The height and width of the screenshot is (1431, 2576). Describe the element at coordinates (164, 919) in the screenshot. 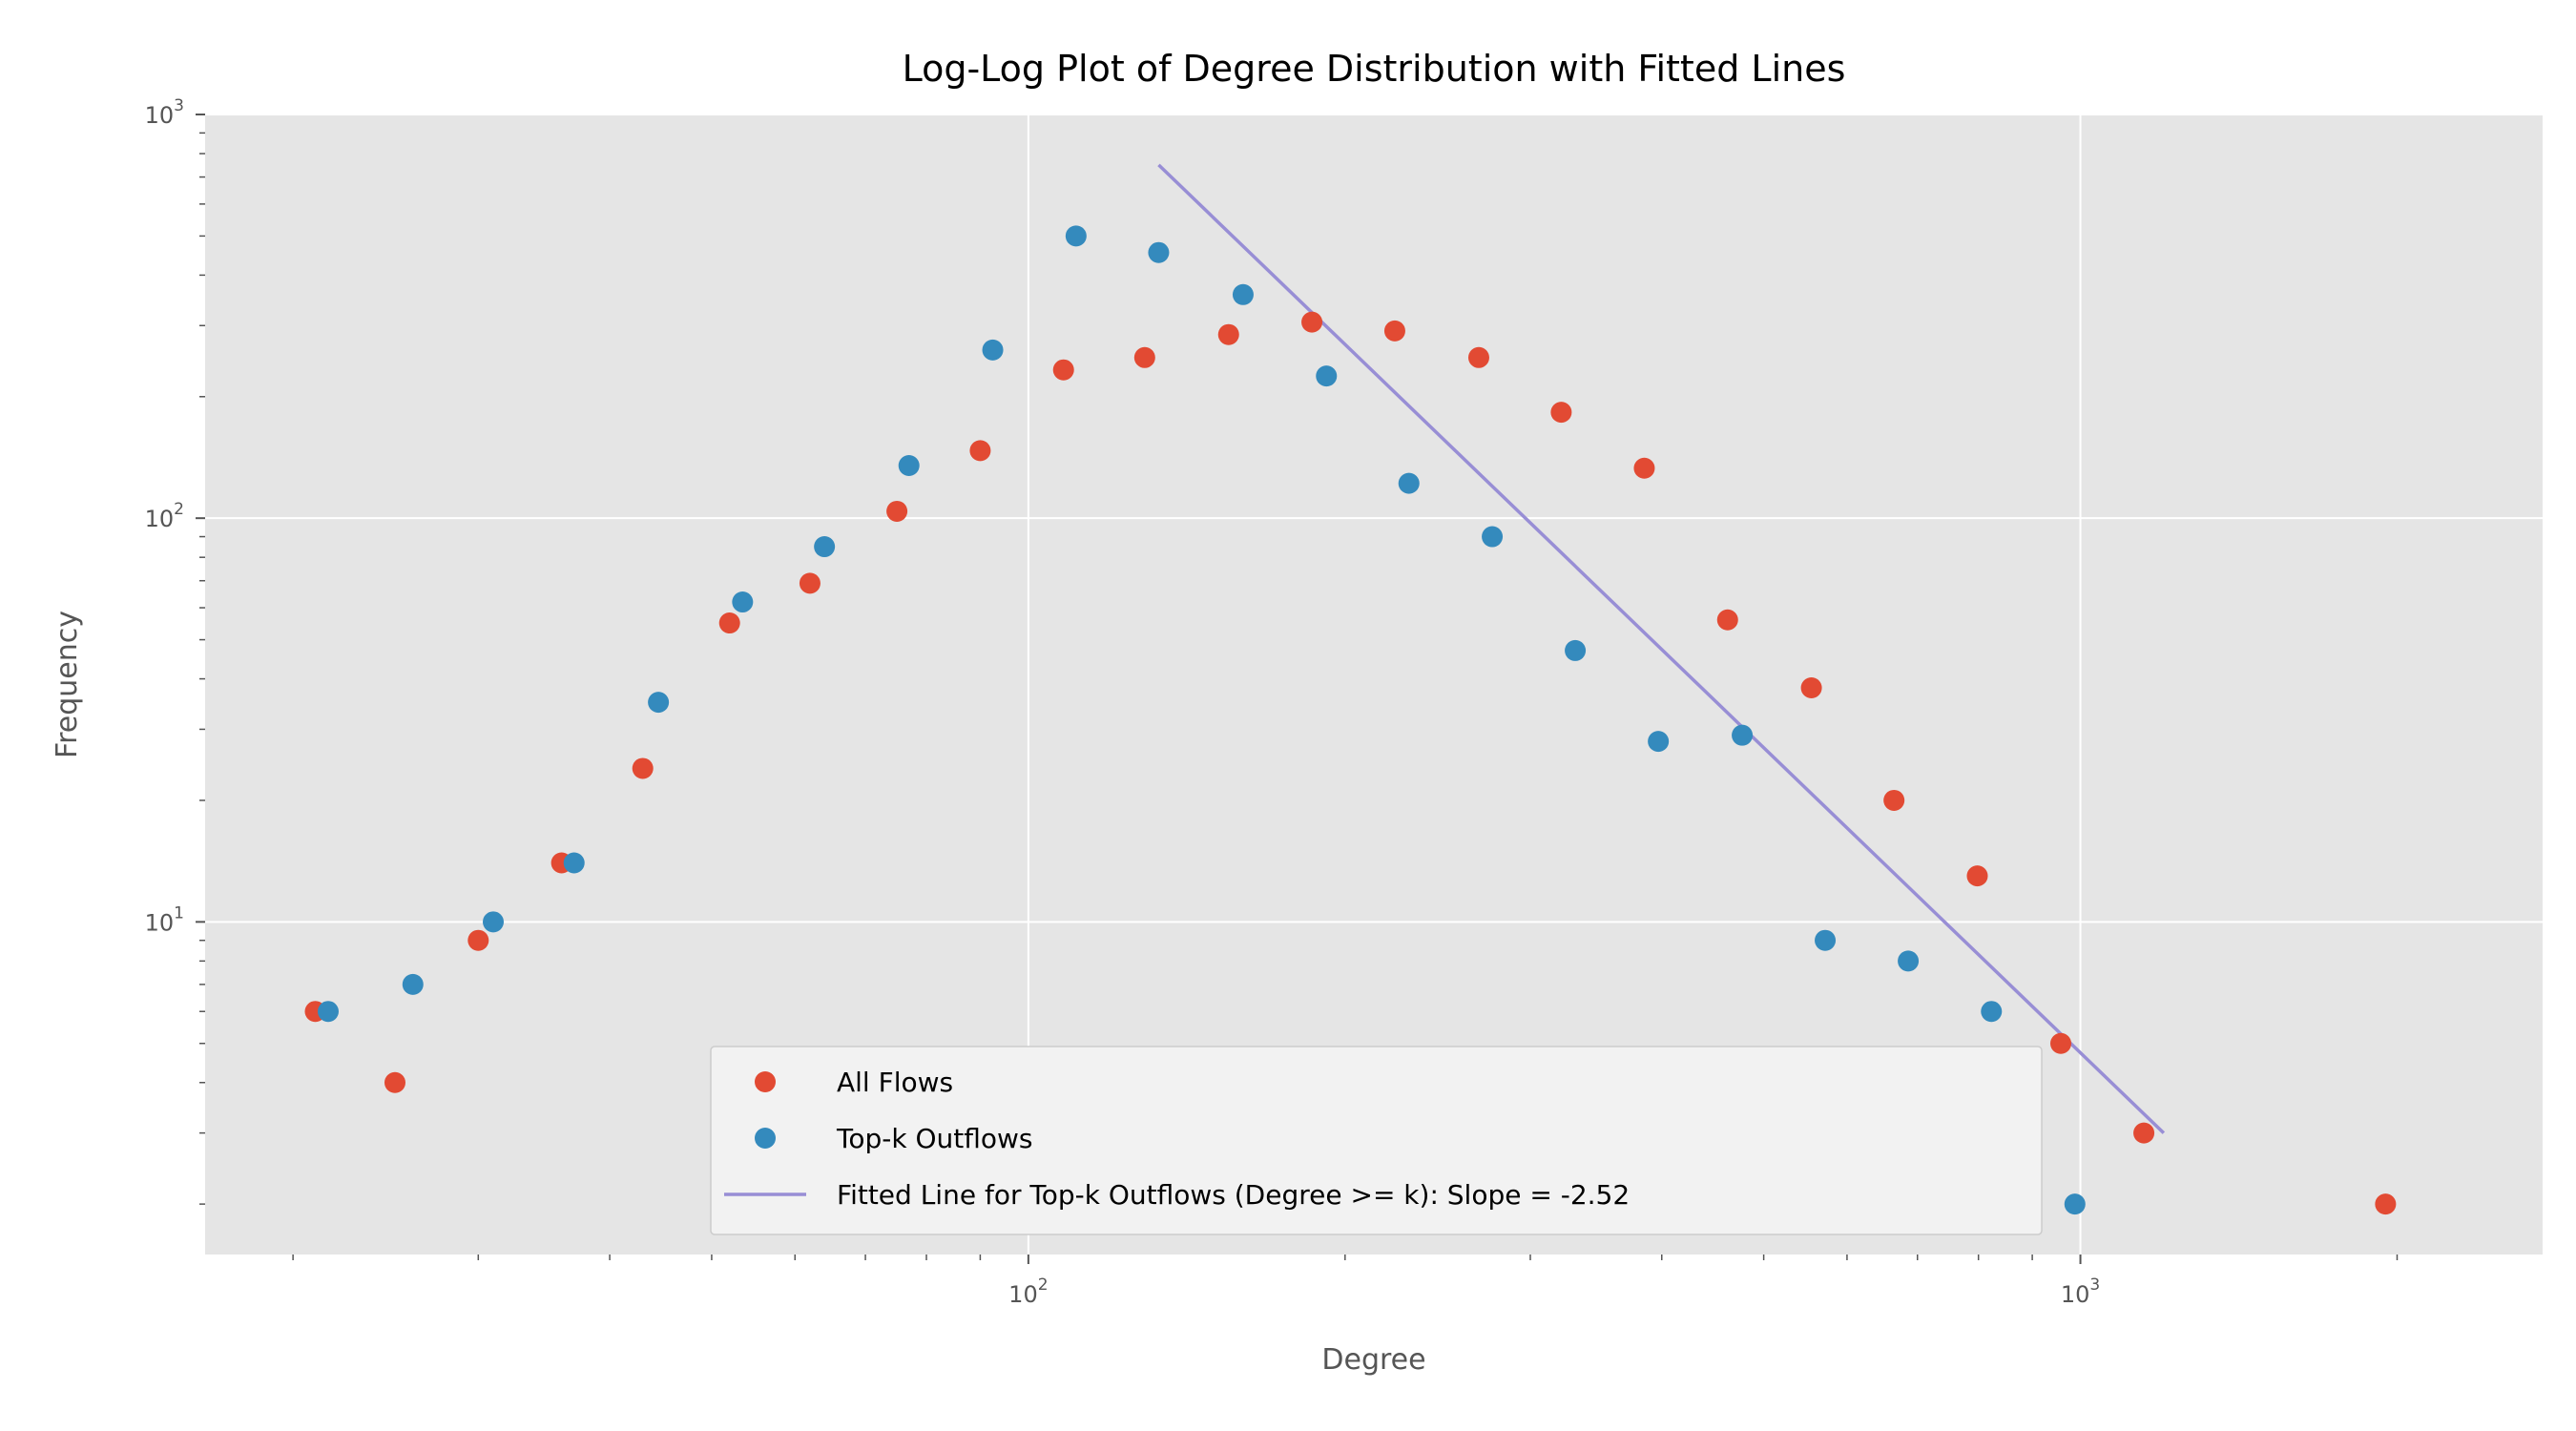

I see `y-tick-label: 10¹` at that location.